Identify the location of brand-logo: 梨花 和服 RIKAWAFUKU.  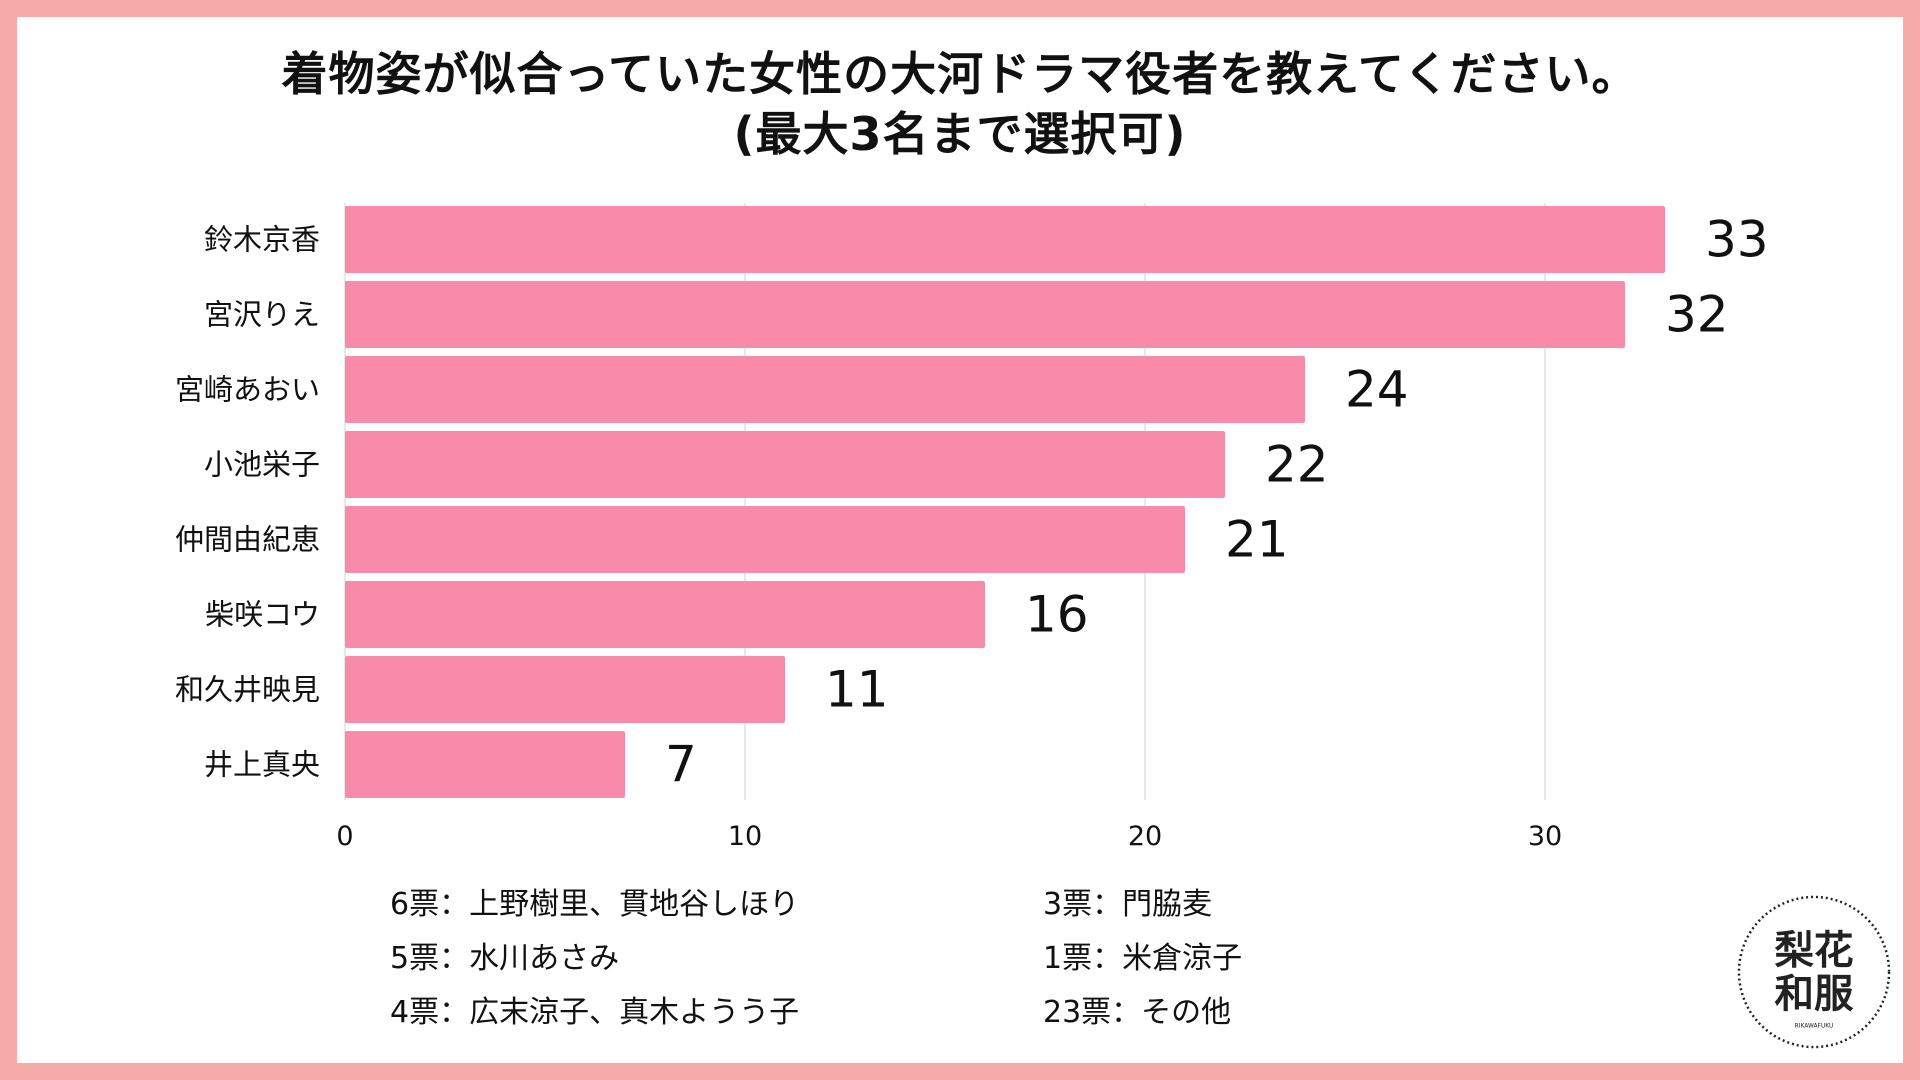
(1814, 972).